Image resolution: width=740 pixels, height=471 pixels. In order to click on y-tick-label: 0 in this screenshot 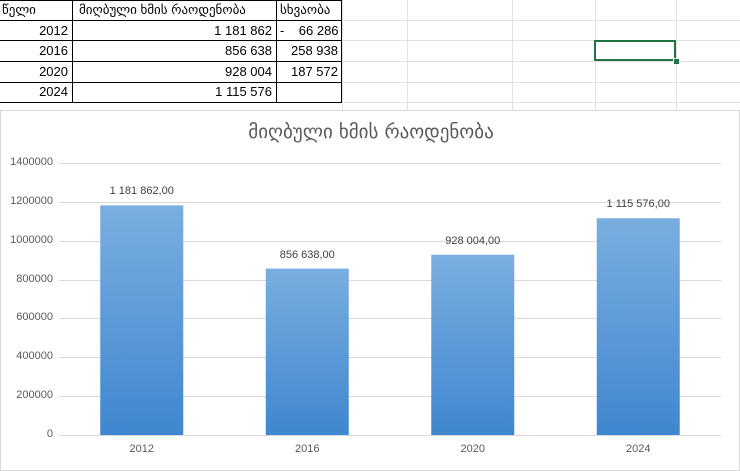, I will do `click(49, 434)`.